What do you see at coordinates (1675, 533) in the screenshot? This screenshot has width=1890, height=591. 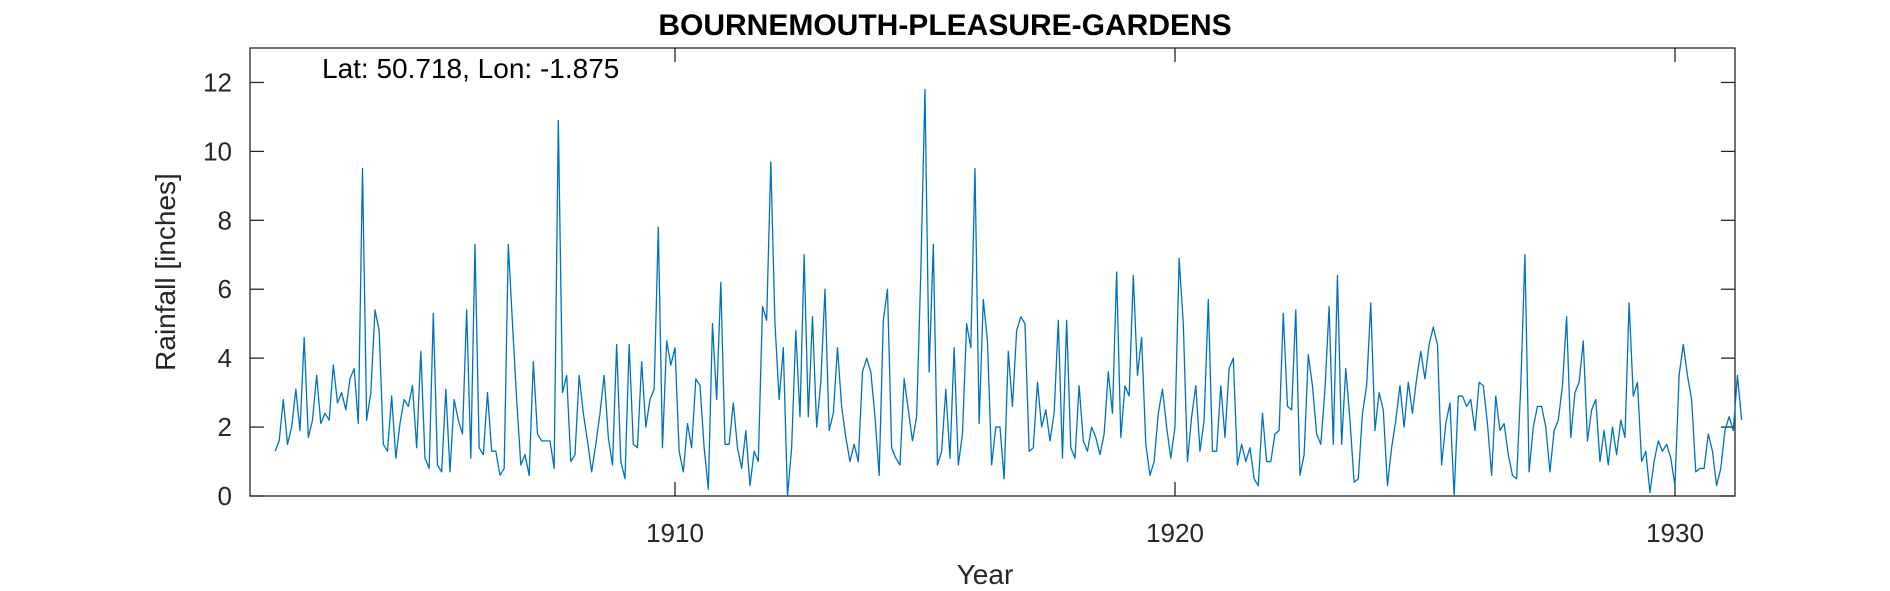 I see `x-tick-label: 1930` at bounding box center [1675, 533].